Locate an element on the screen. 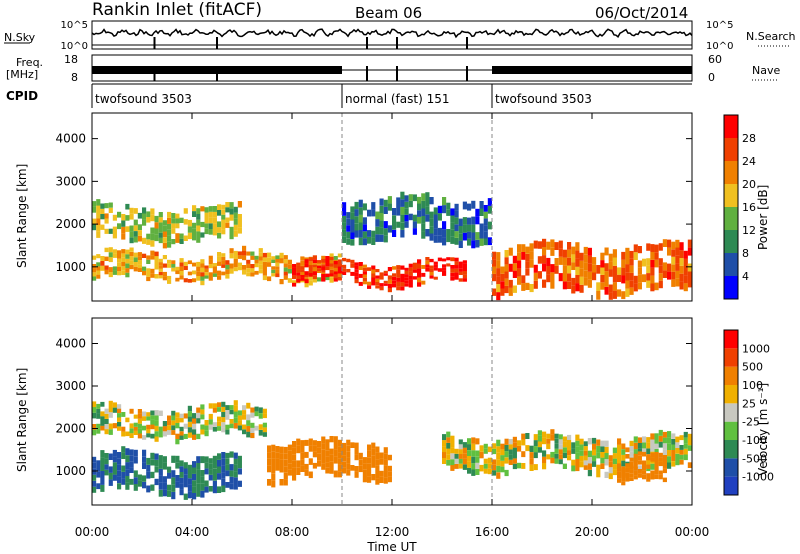 Image resolution: width=800 pixels, height=554 pixels. x-tick-label: 08:00 is located at coordinates (292, 532).